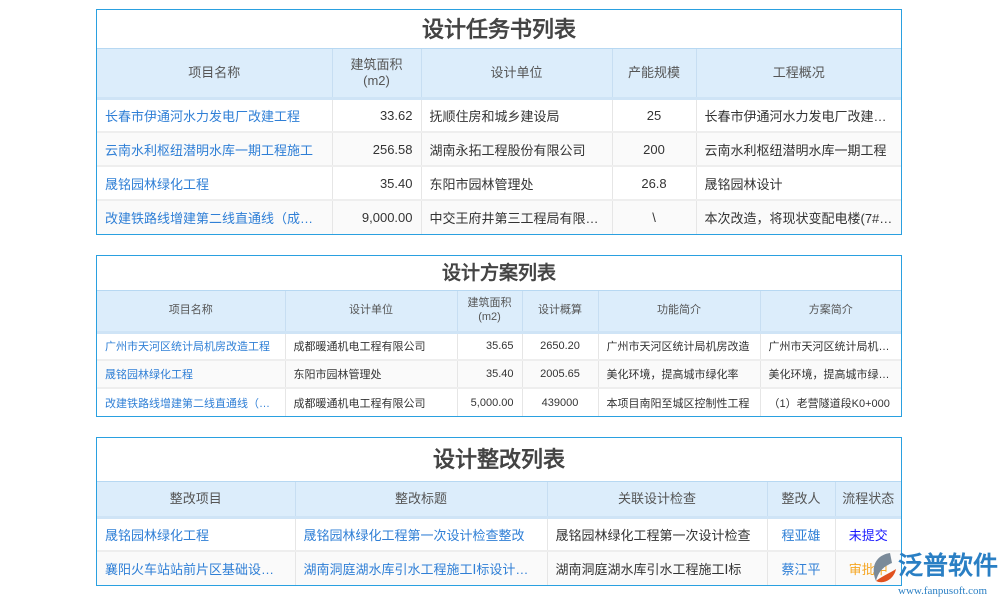 This screenshot has width=1000, height=600. I want to click on table-cell: 33.62, so click(377, 115).